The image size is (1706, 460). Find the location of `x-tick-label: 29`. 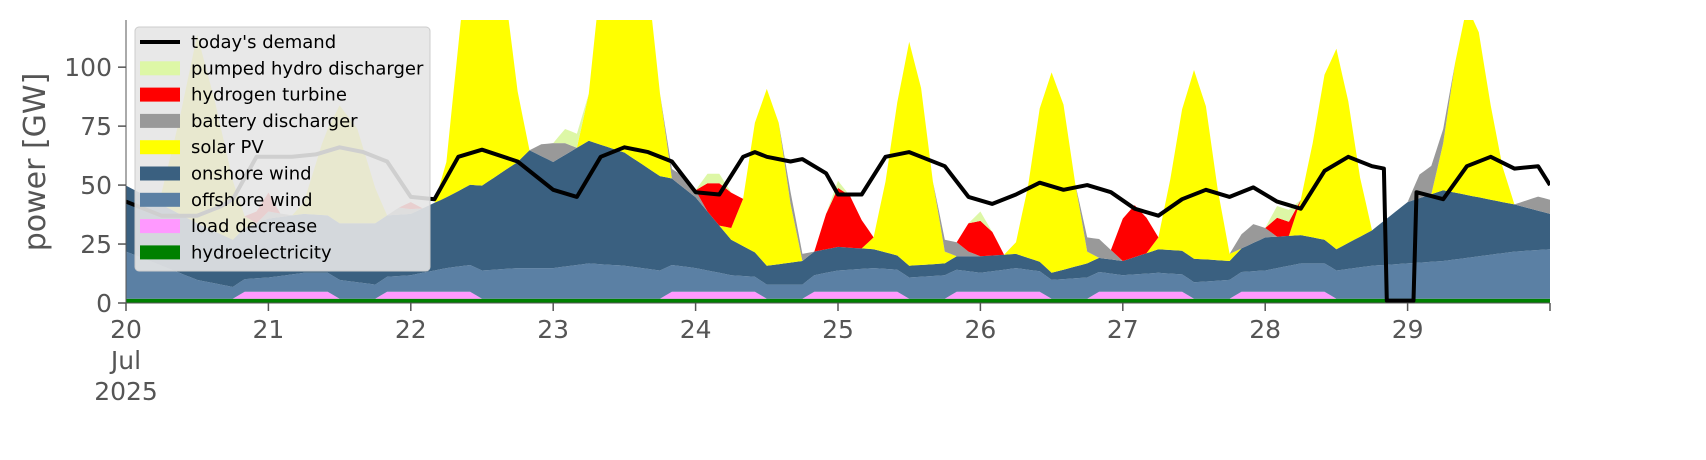

x-tick-label: 29 is located at coordinates (1408, 329).